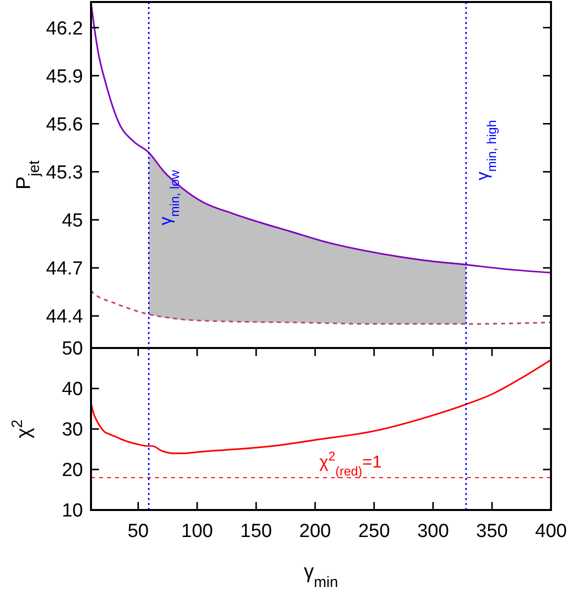 The width and height of the screenshot is (575, 589). What do you see at coordinates (64, 173) in the screenshot?
I see `y-tick-label: 45.3` at bounding box center [64, 173].